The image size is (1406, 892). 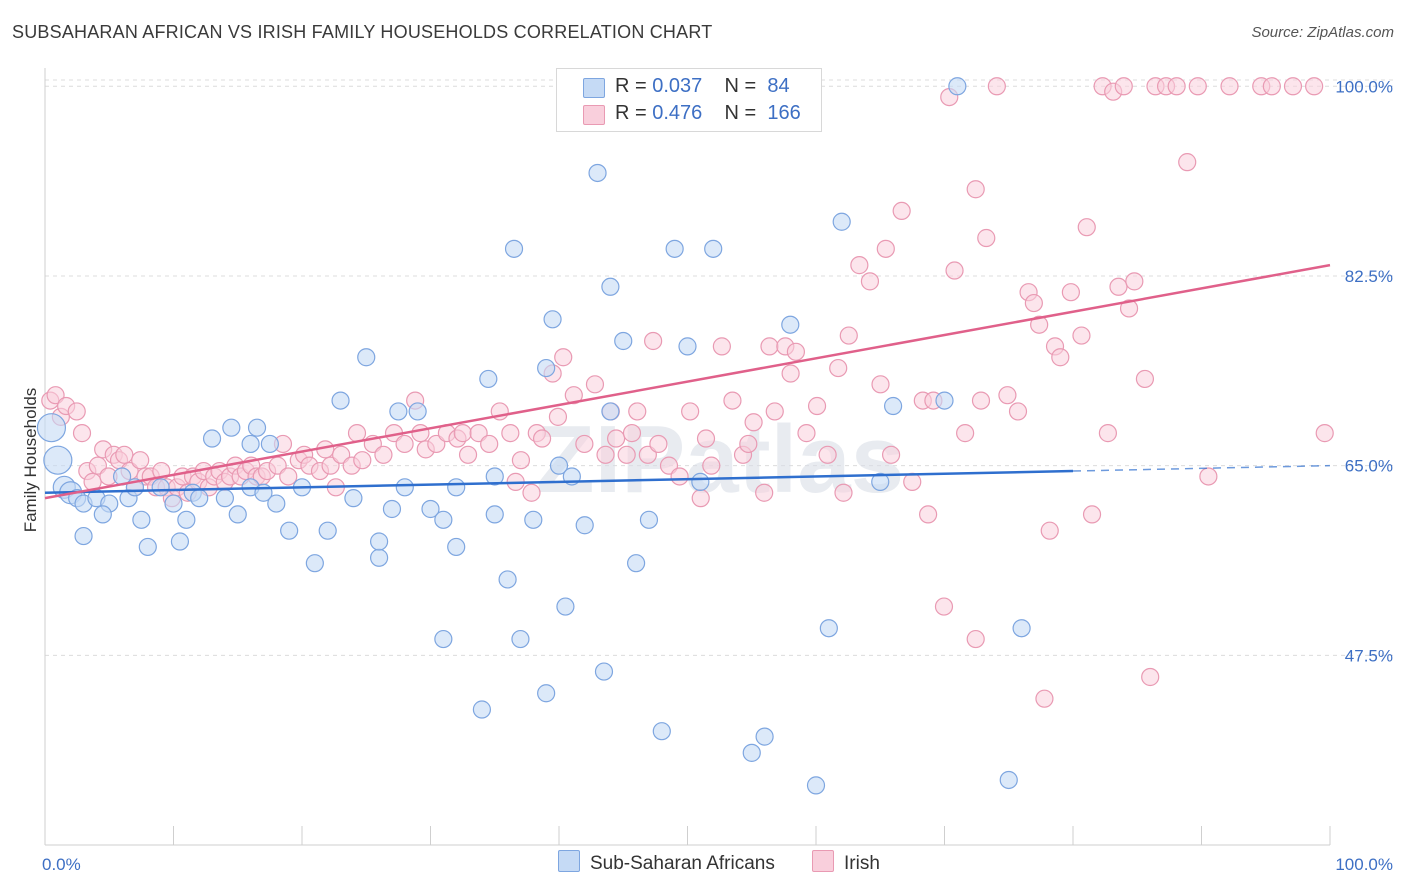 What do you see at coordinates (862, 863) in the screenshot?
I see `legend-label: Irish` at bounding box center [862, 863].